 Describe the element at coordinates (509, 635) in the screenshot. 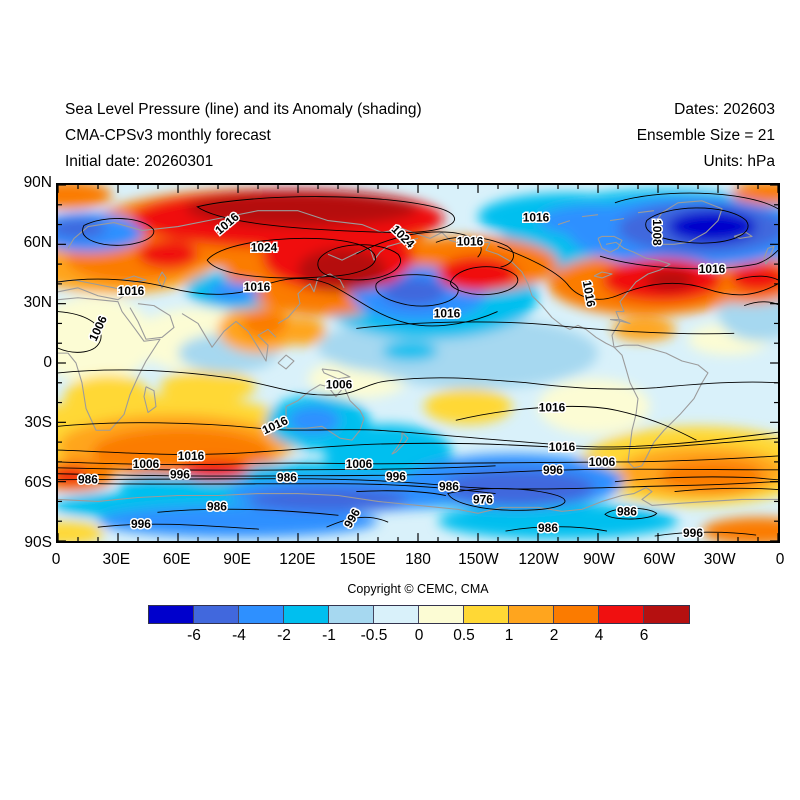

I see `colorbar-level-label: 1` at that location.